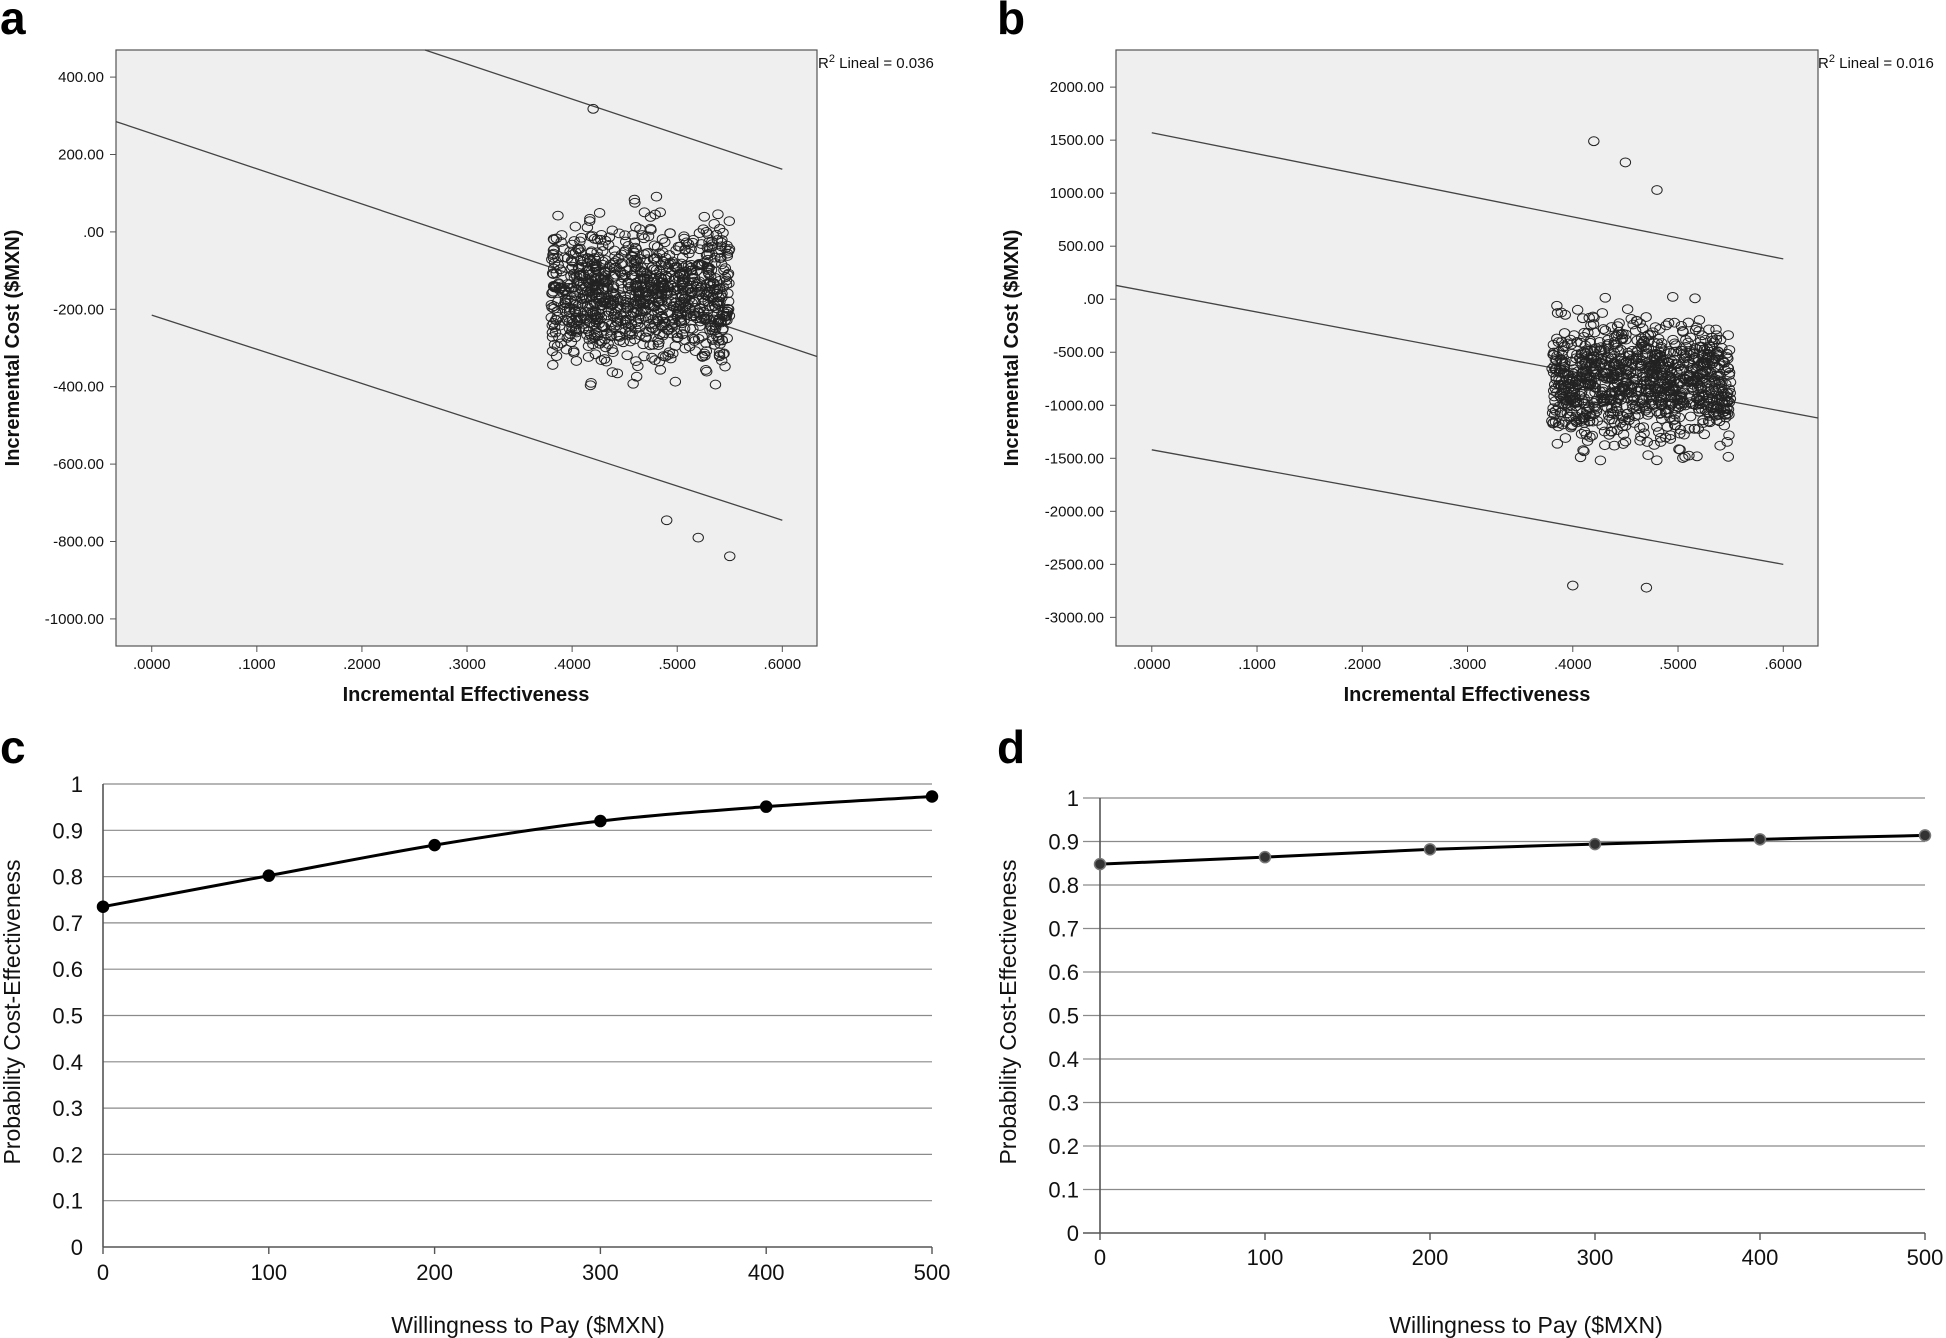 Image resolution: width=1946 pixels, height=1338 pixels. What do you see at coordinates (93, 232) in the screenshot?
I see `y-tick-label: .00` at bounding box center [93, 232].